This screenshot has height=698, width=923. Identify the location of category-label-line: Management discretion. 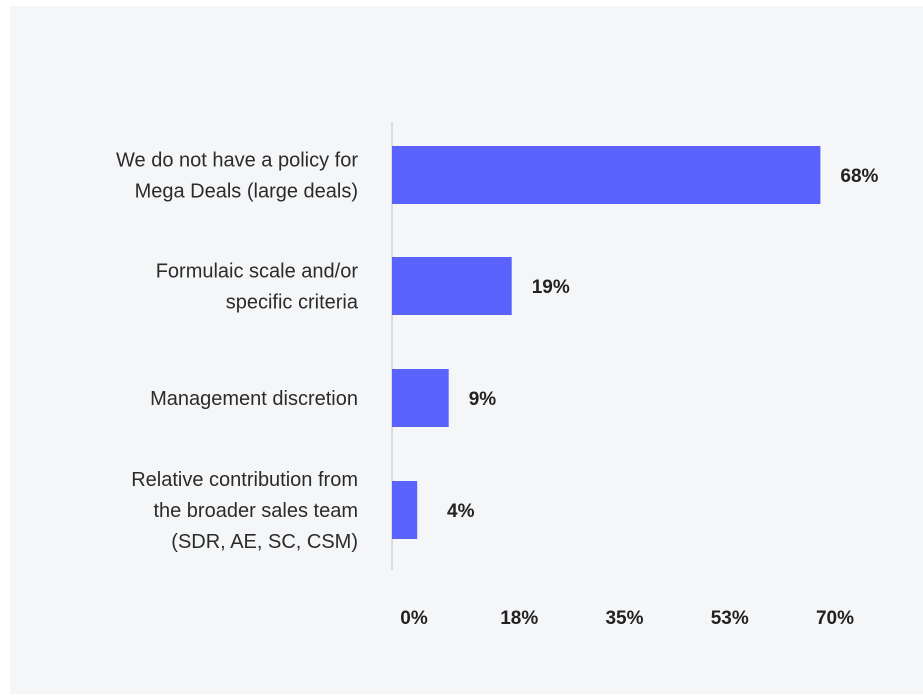
(254, 399).